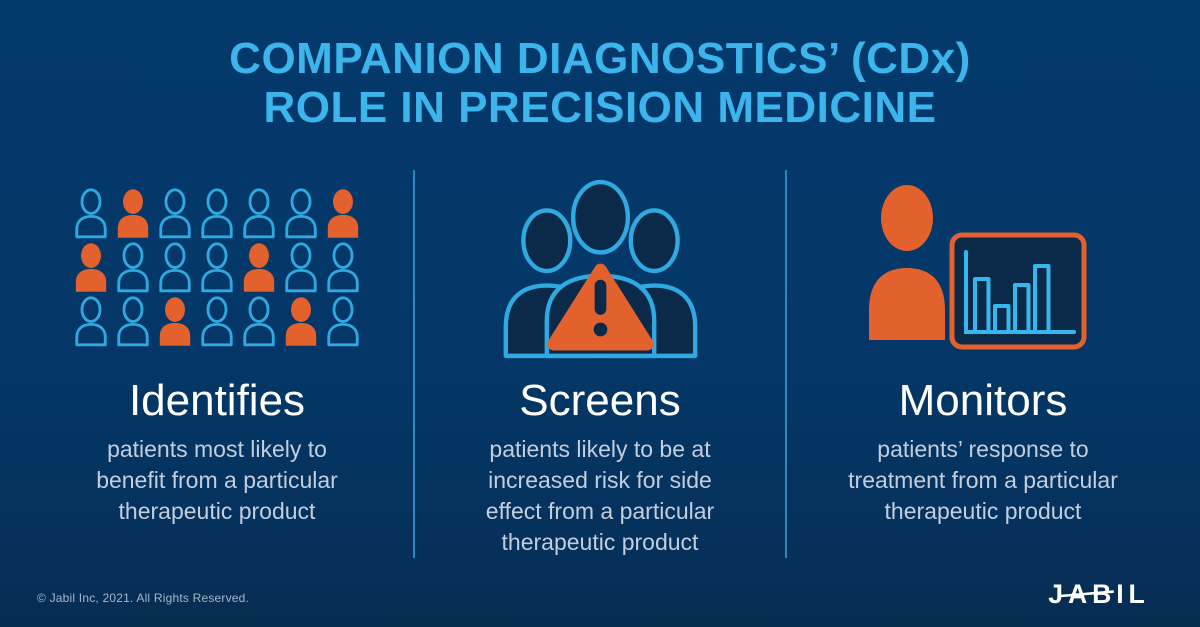 This screenshot has width=1200, height=627. I want to click on patient-group-warning-icon, so click(600, 268).